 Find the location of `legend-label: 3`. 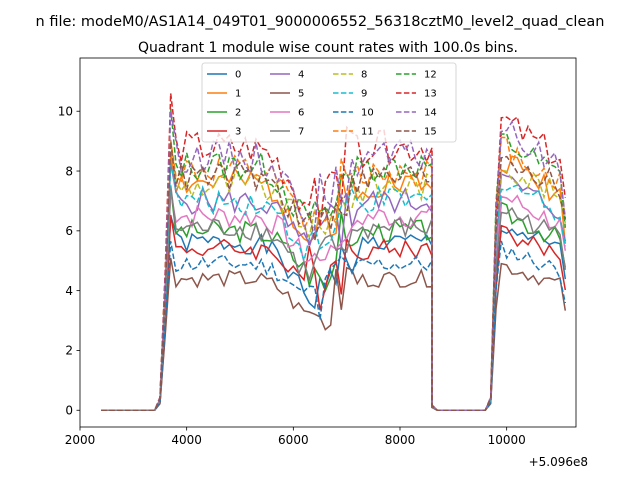

legend-label: 3 is located at coordinates (238, 132).